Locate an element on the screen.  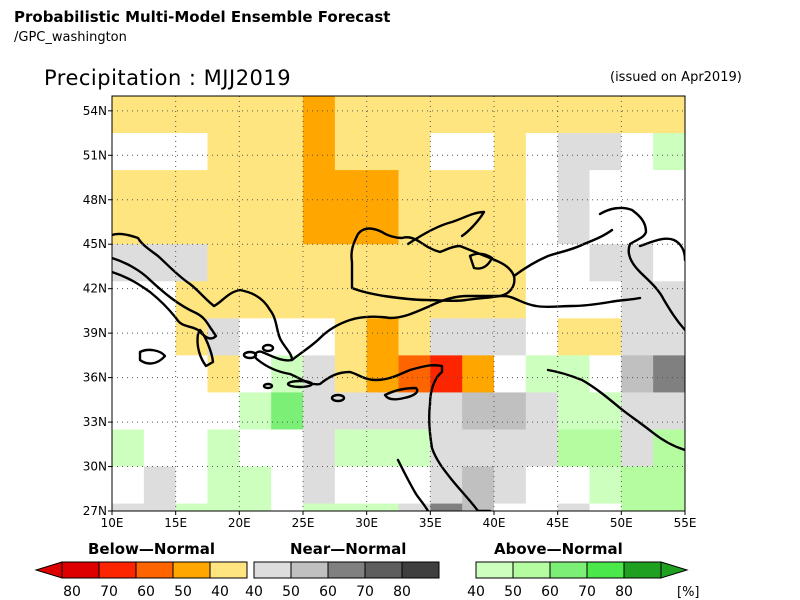
legend-title-near-normal: Near—Normal is located at coordinates (348, 549).